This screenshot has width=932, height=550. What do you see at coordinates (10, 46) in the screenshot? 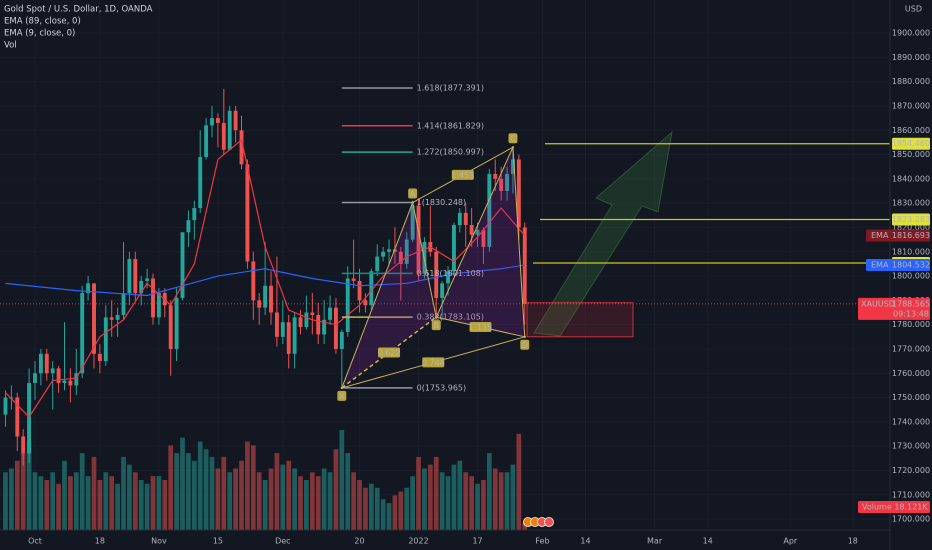
I see `legend-volume: Vol` at bounding box center [10, 46].